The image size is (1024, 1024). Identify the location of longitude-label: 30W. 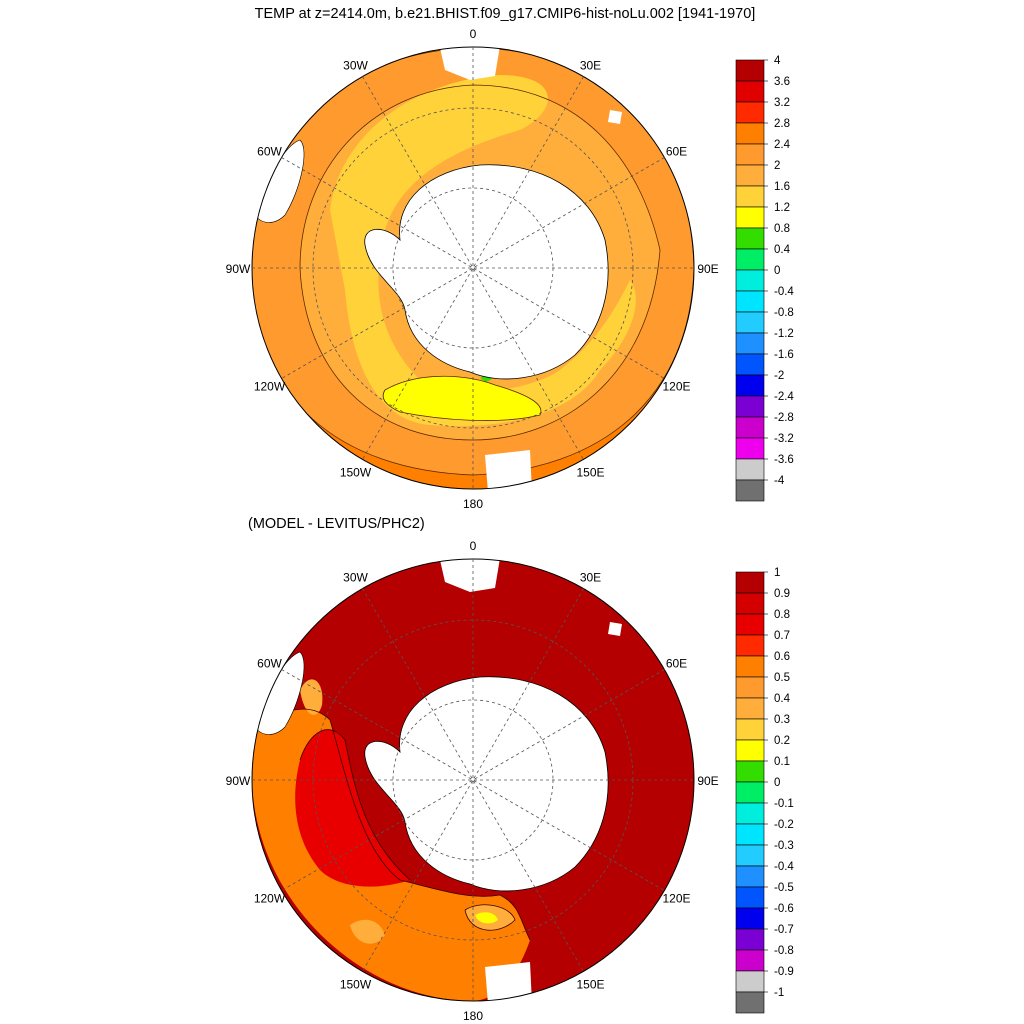
(355, 66).